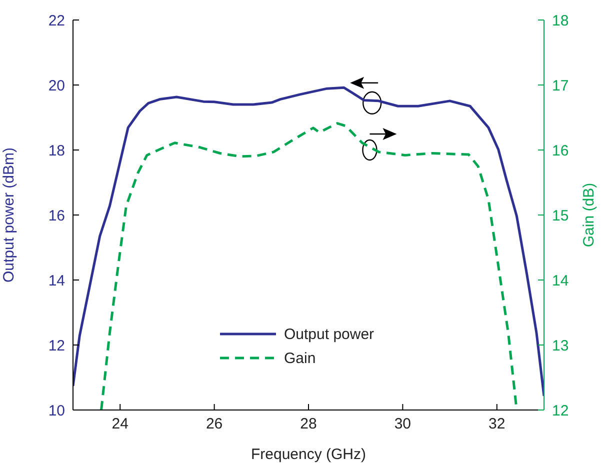 Image resolution: width=602 pixels, height=463 pixels. What do you see at coordinates (214, 424) in the screenshot?
I see `x-tick-label: 26` at bounding box center [214, 424].